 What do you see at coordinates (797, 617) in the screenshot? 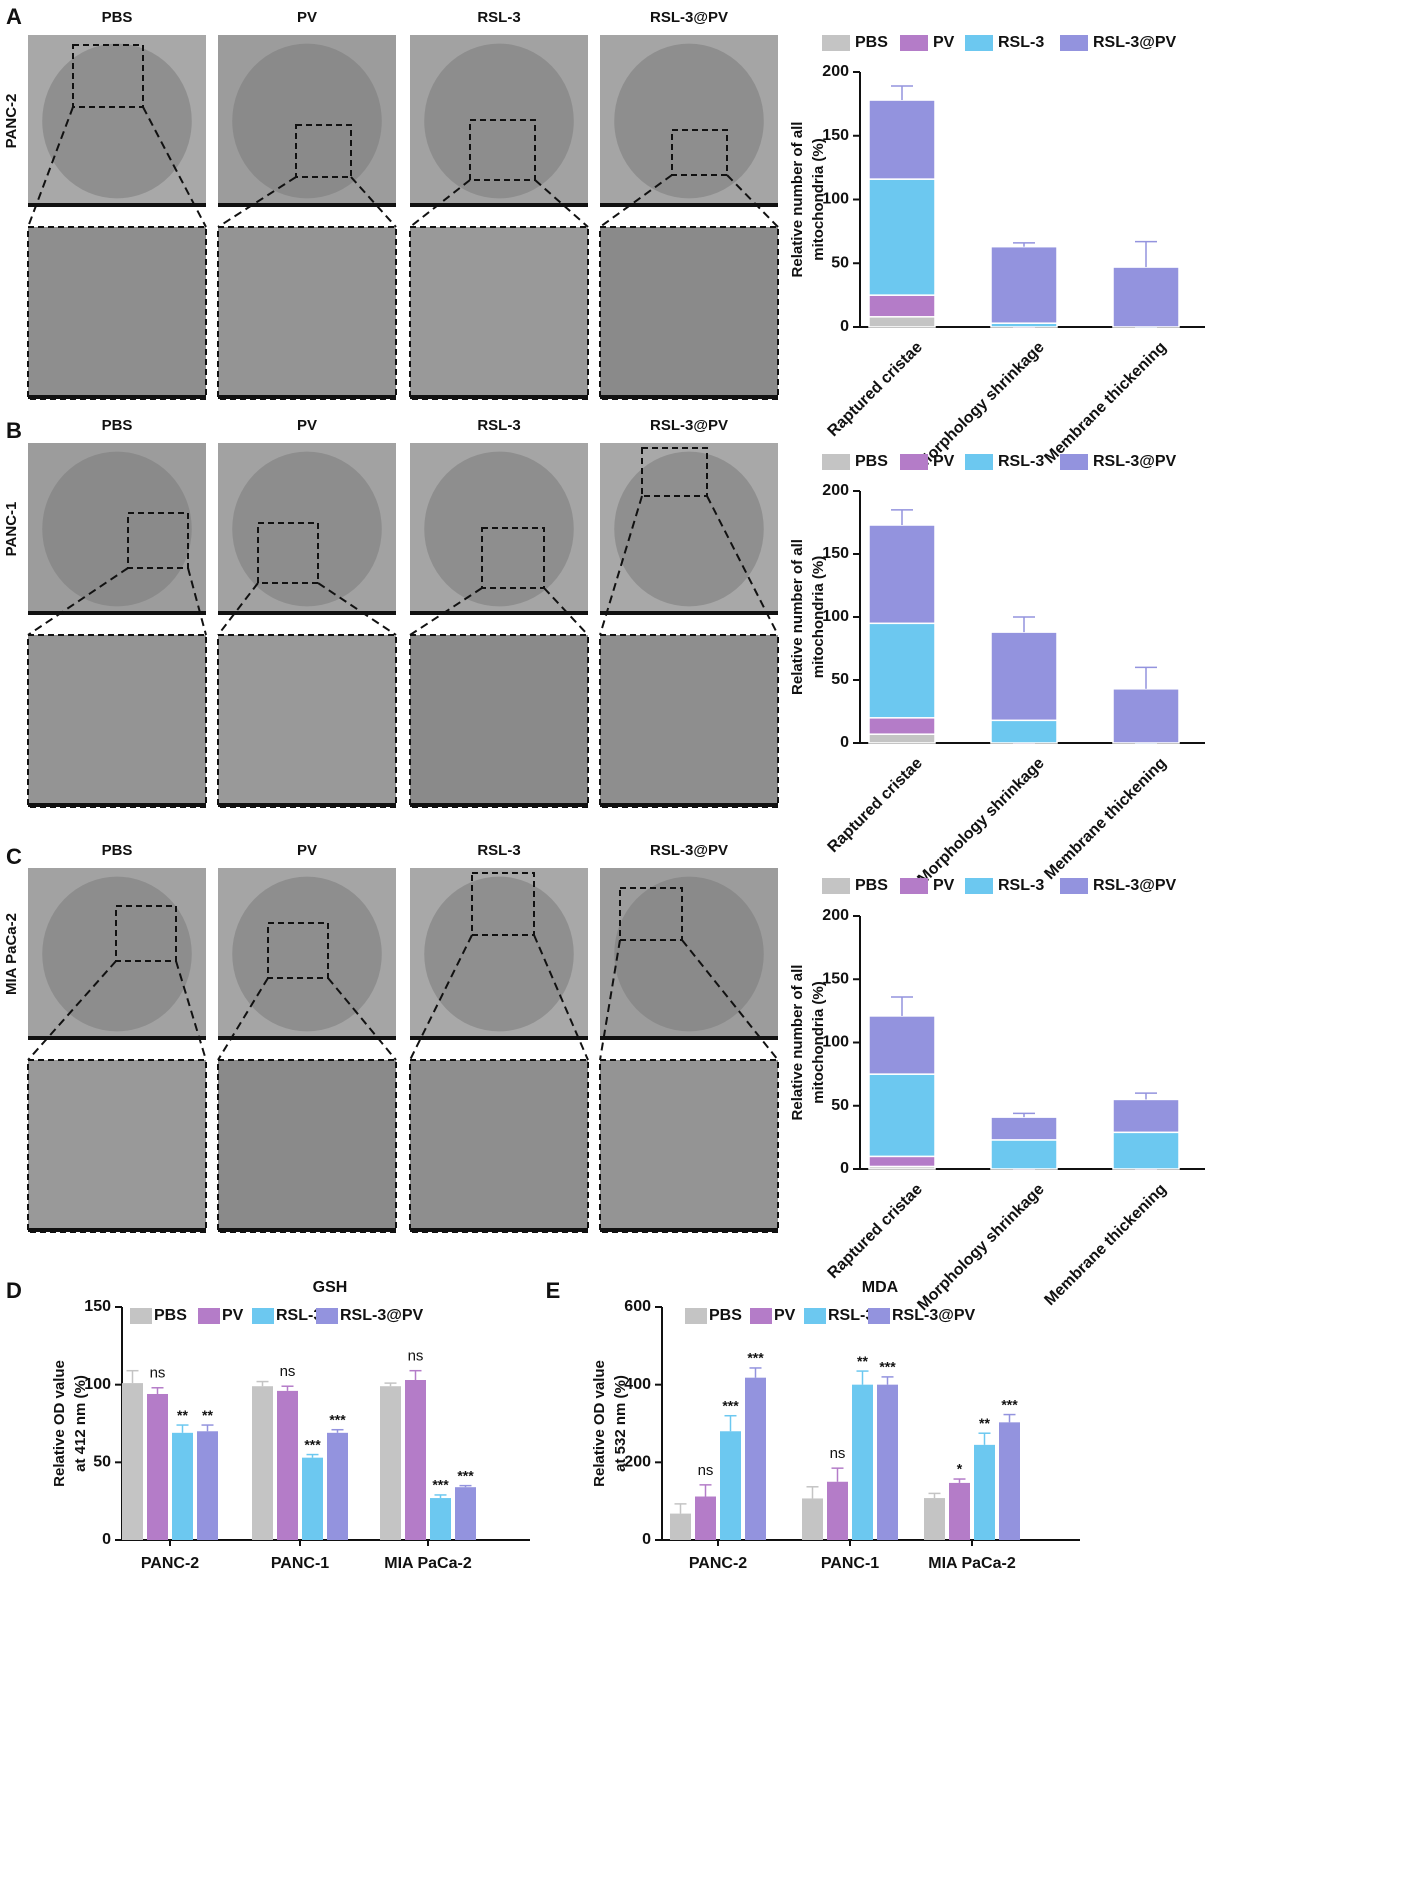
I see `y-axis-label: Relative number of all` at bounding box center [797, 617].